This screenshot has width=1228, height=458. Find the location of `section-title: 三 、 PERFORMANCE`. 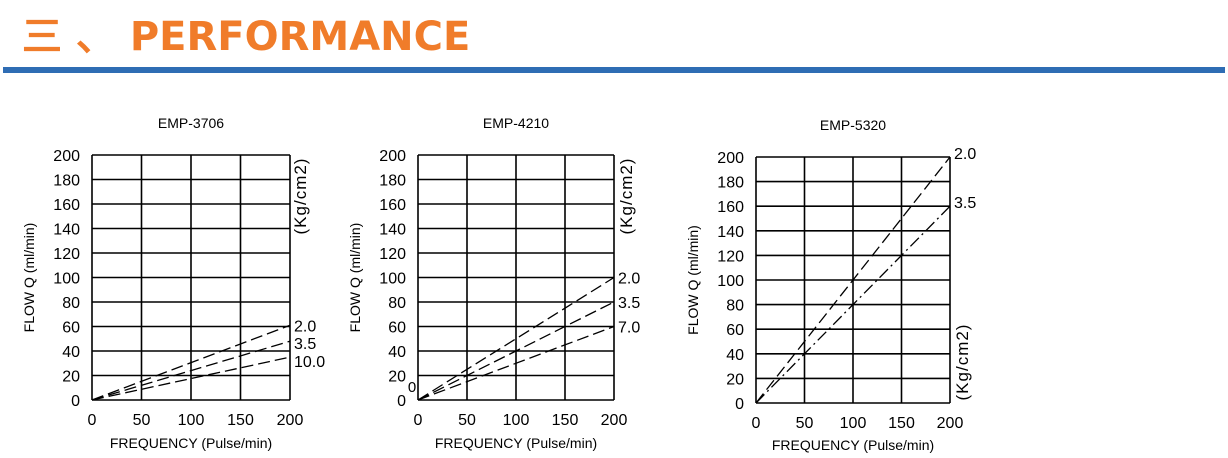

section-title: 三 、 PERFORMANCE is located at coordinates (246, 37).